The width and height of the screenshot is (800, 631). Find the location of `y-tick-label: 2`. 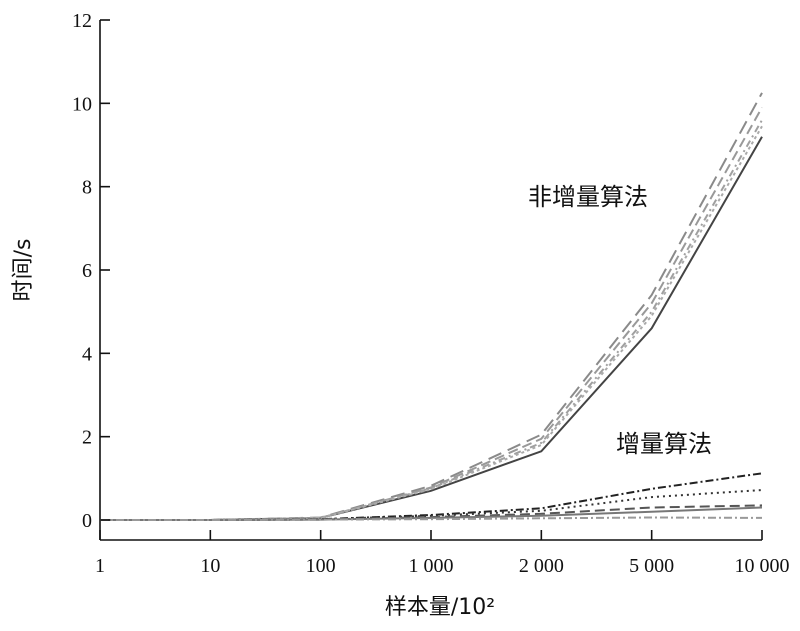

y-tick-label: 2 is located at coordinates (87, 438).